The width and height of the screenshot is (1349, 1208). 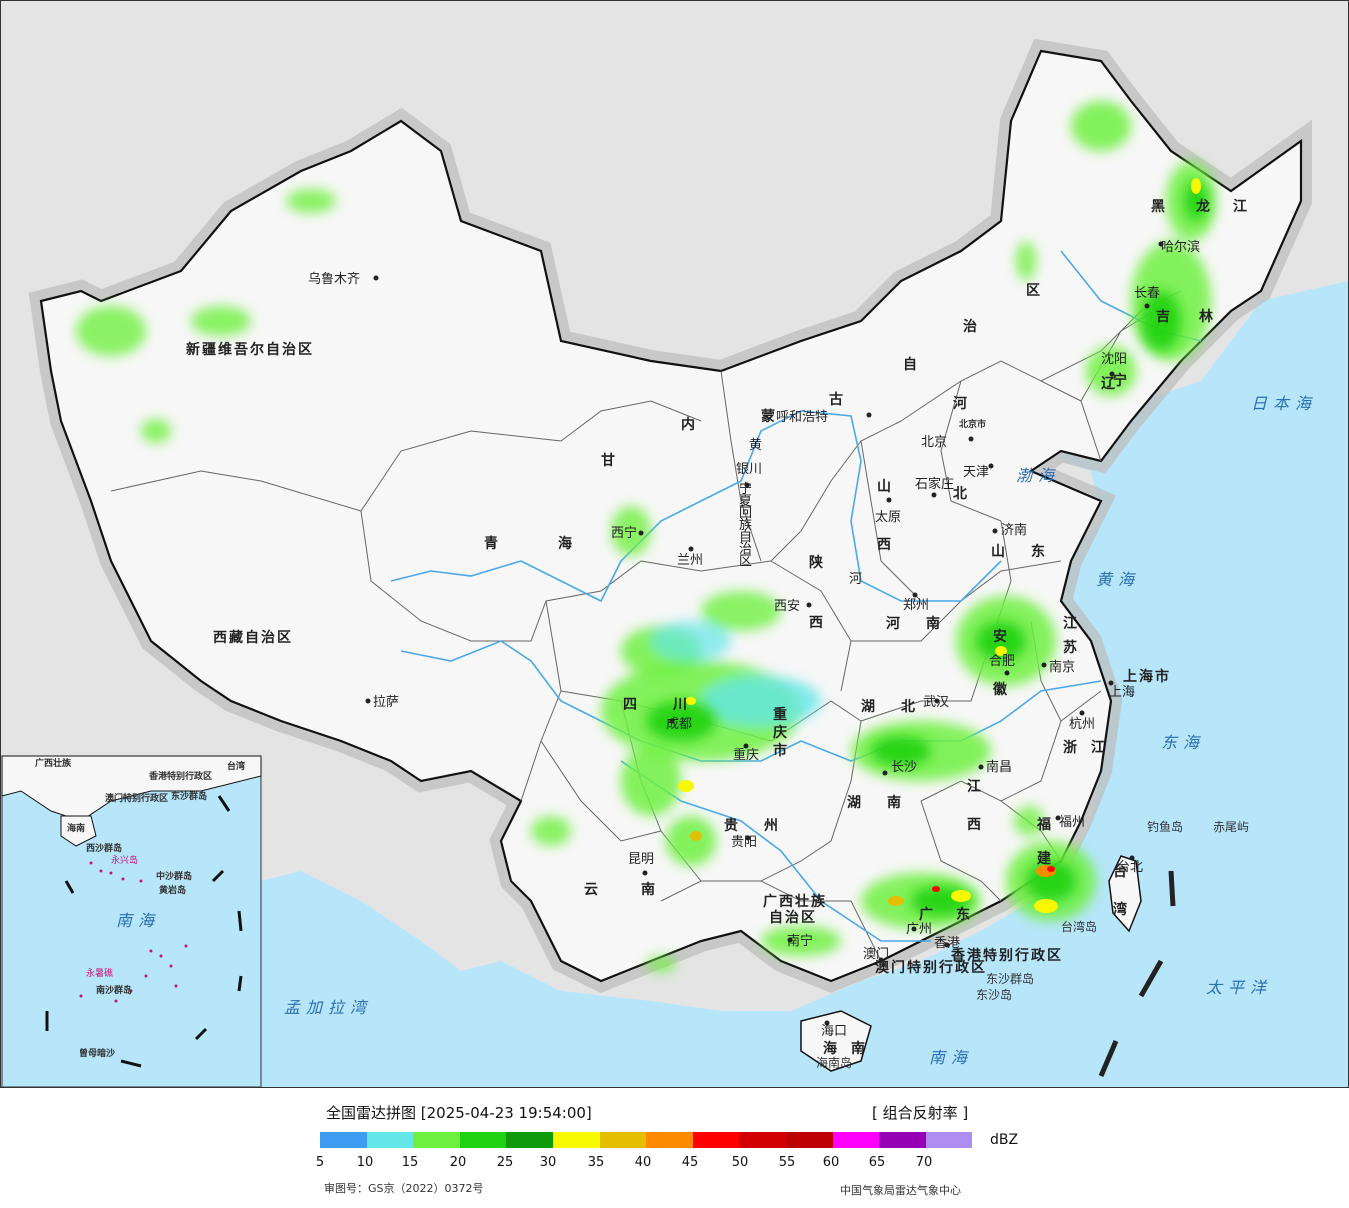 What do you see at coordinates (745, 525) in the screenshot?
I see `province-label-ningxia: 族` at bounding box center [745, 525].